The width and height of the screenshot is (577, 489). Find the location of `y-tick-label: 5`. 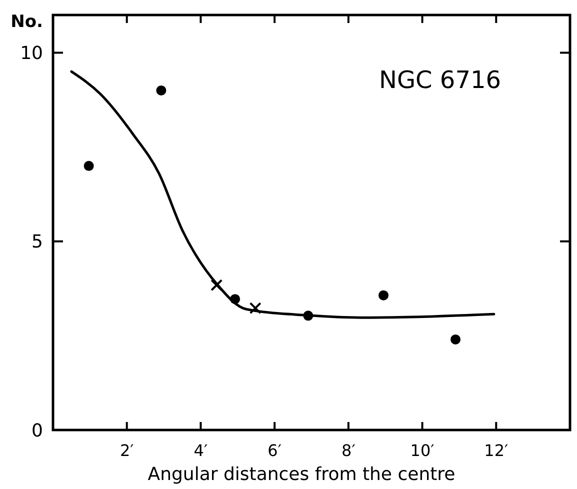

y-tick-label: 5 is located at coordinates (37, 242).